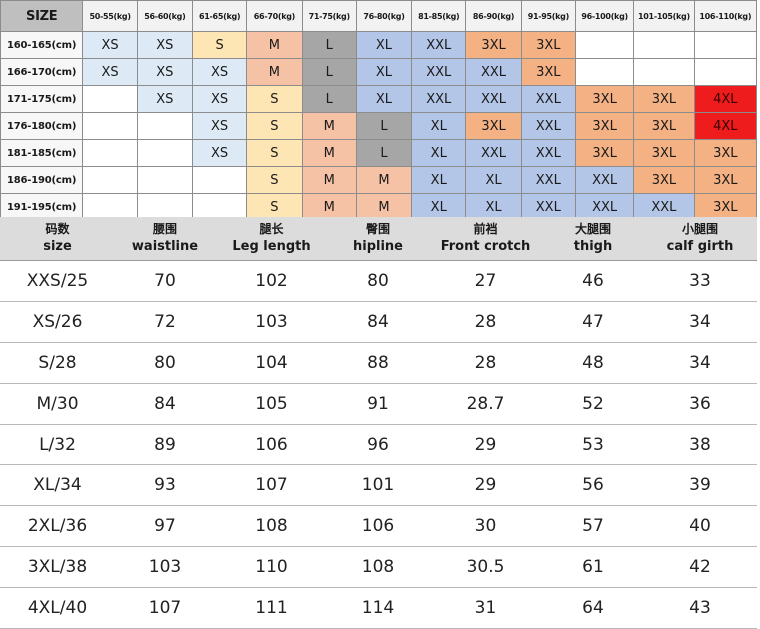  Describe the element at coordinates (493, 16) in the screenshot. I see `weight-column-header: 86-90(kg)` at that location.